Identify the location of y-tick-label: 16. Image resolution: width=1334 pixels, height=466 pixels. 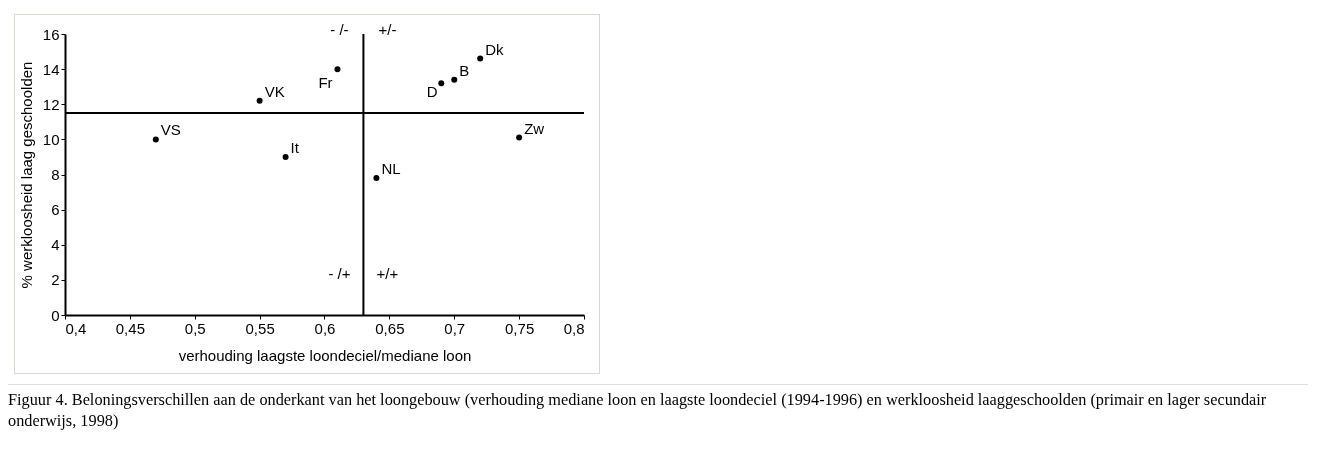
(51, 34).